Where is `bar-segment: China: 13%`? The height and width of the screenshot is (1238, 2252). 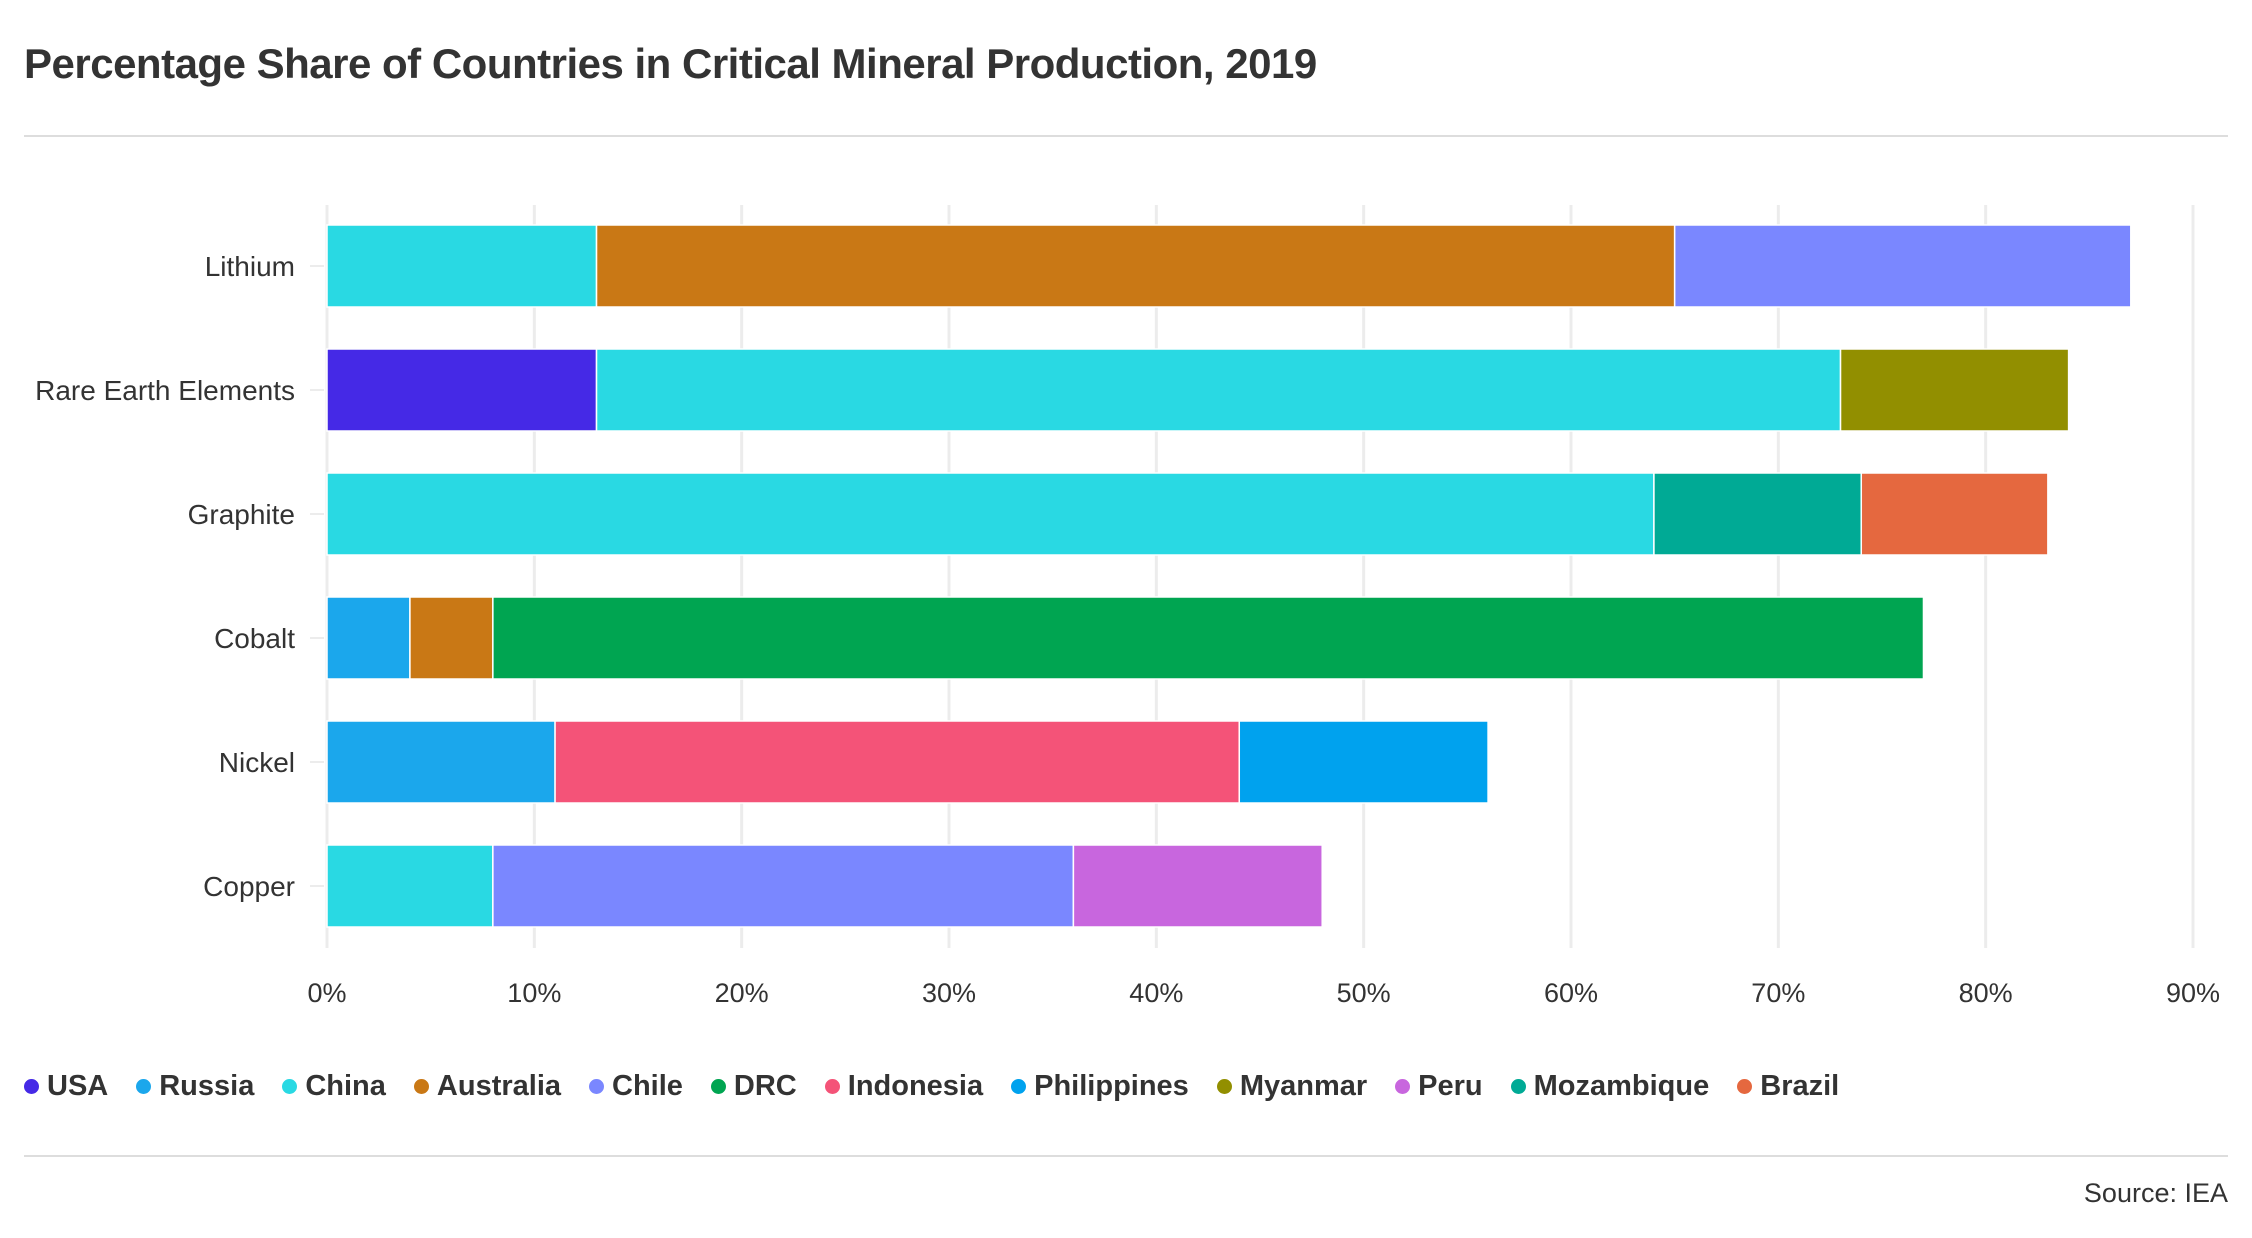 bar-segment: China: 13% is located at coordinates (462, 266).